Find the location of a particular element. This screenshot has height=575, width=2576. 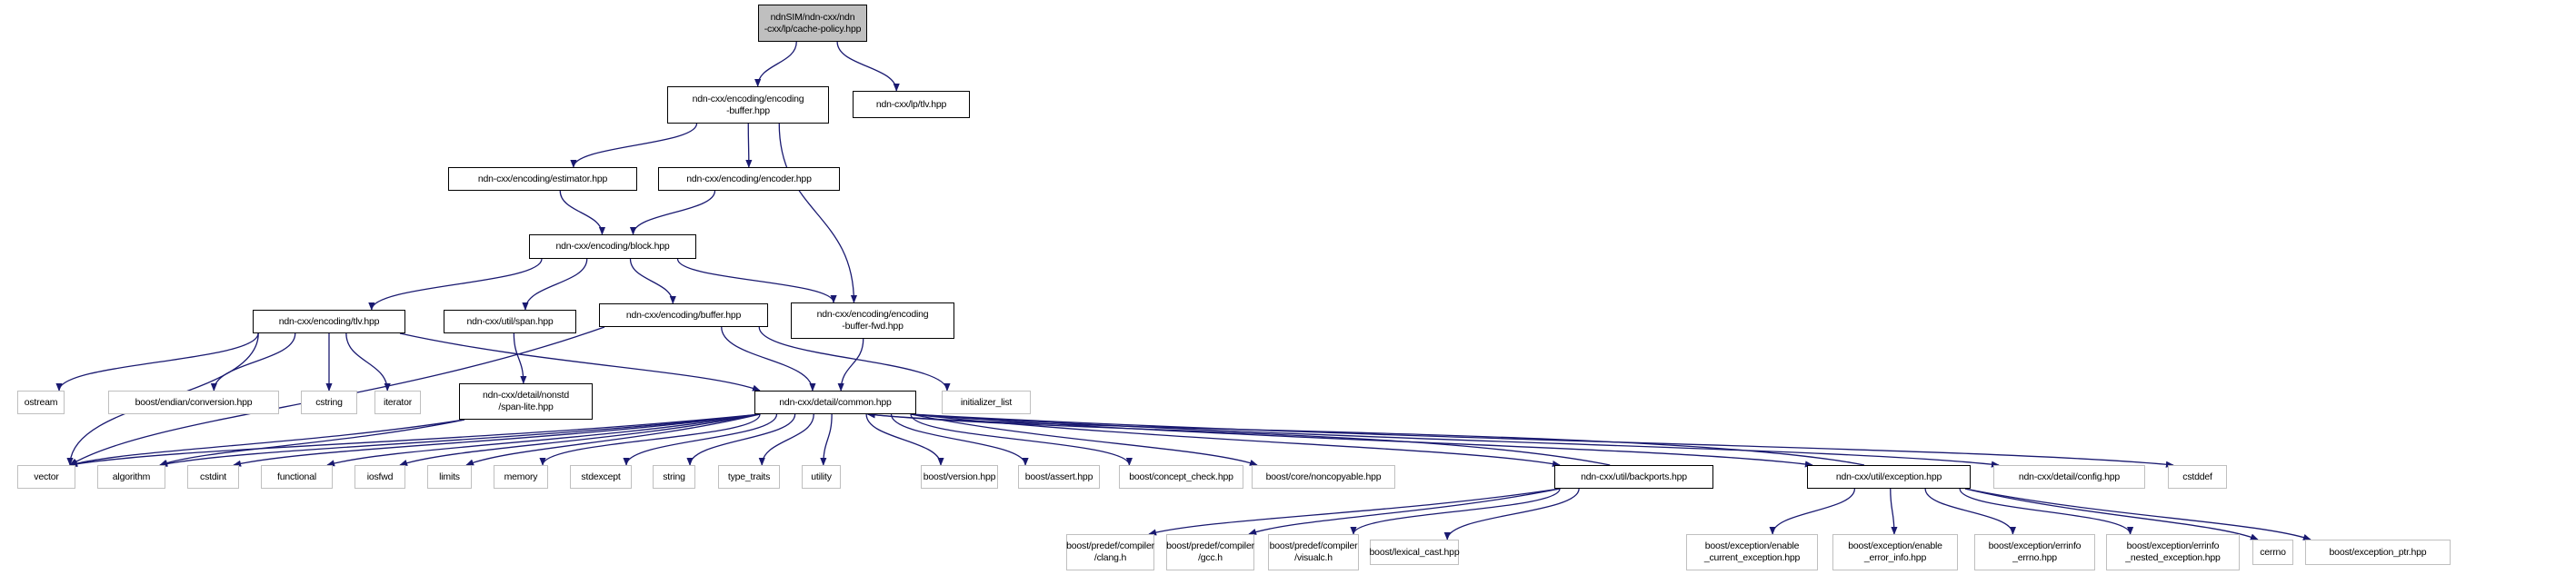

edge-exception-to-cerrno is located at coordinates (2111, 514).